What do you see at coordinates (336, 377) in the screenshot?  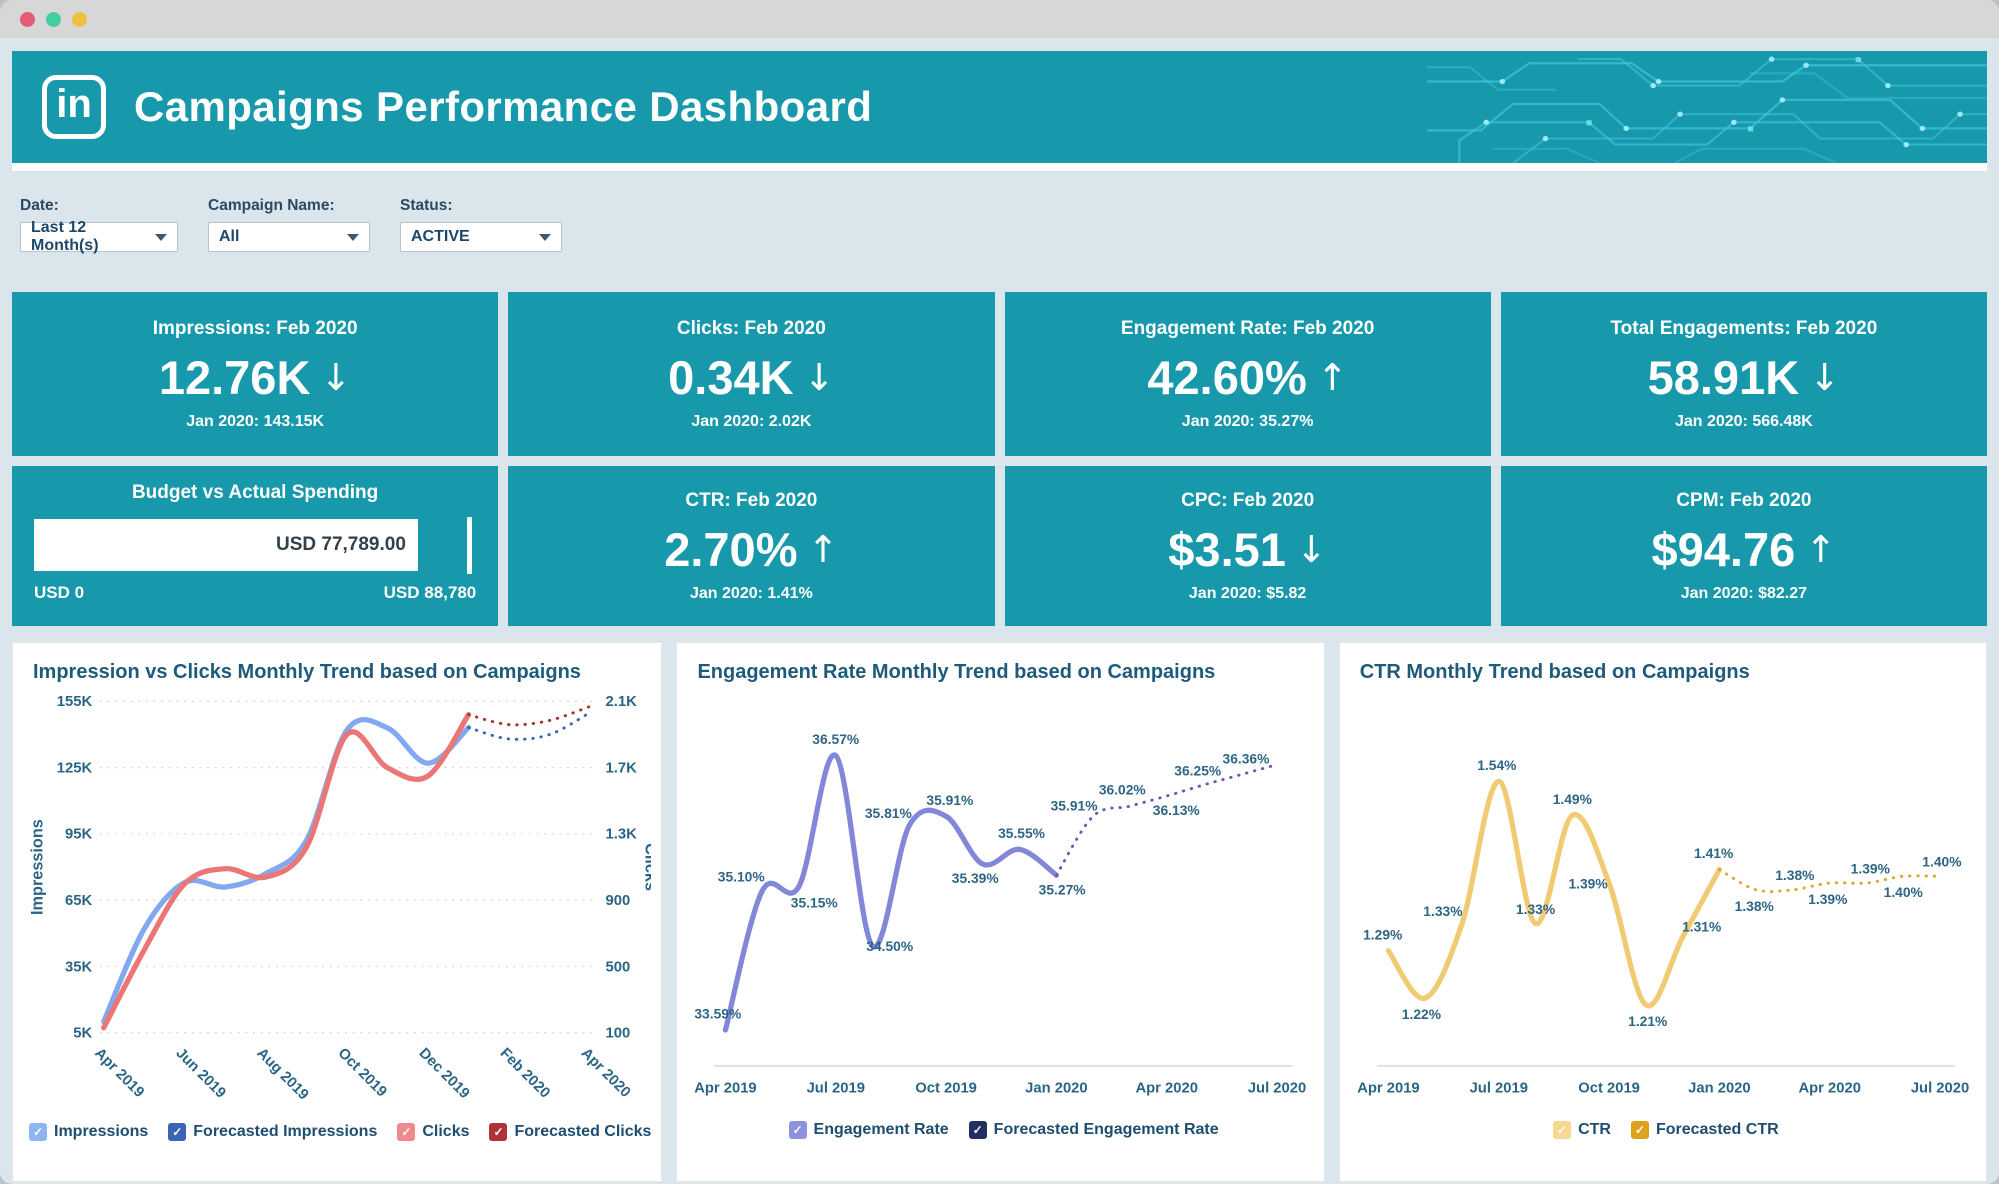 I see `arrow-down-icon: ↓` at bounding box center [336, 377].